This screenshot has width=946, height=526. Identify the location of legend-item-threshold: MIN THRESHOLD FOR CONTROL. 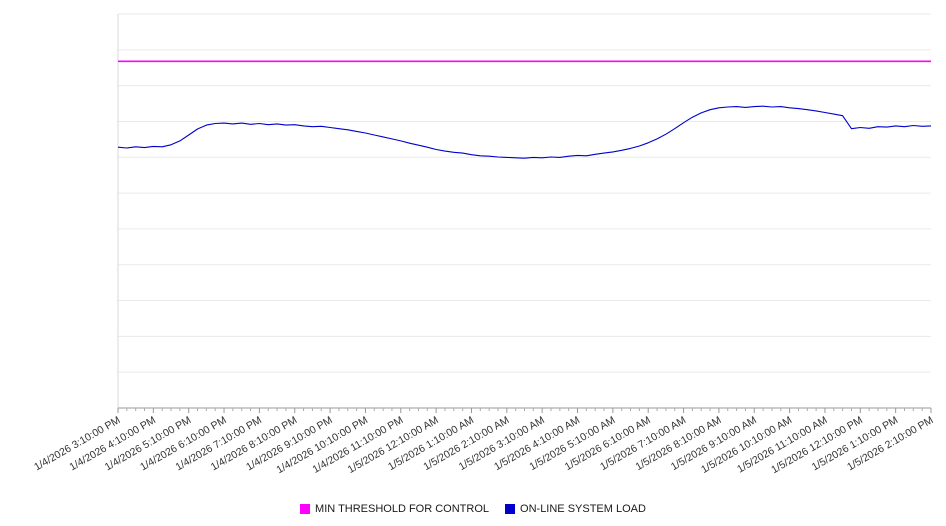
(394, 509).